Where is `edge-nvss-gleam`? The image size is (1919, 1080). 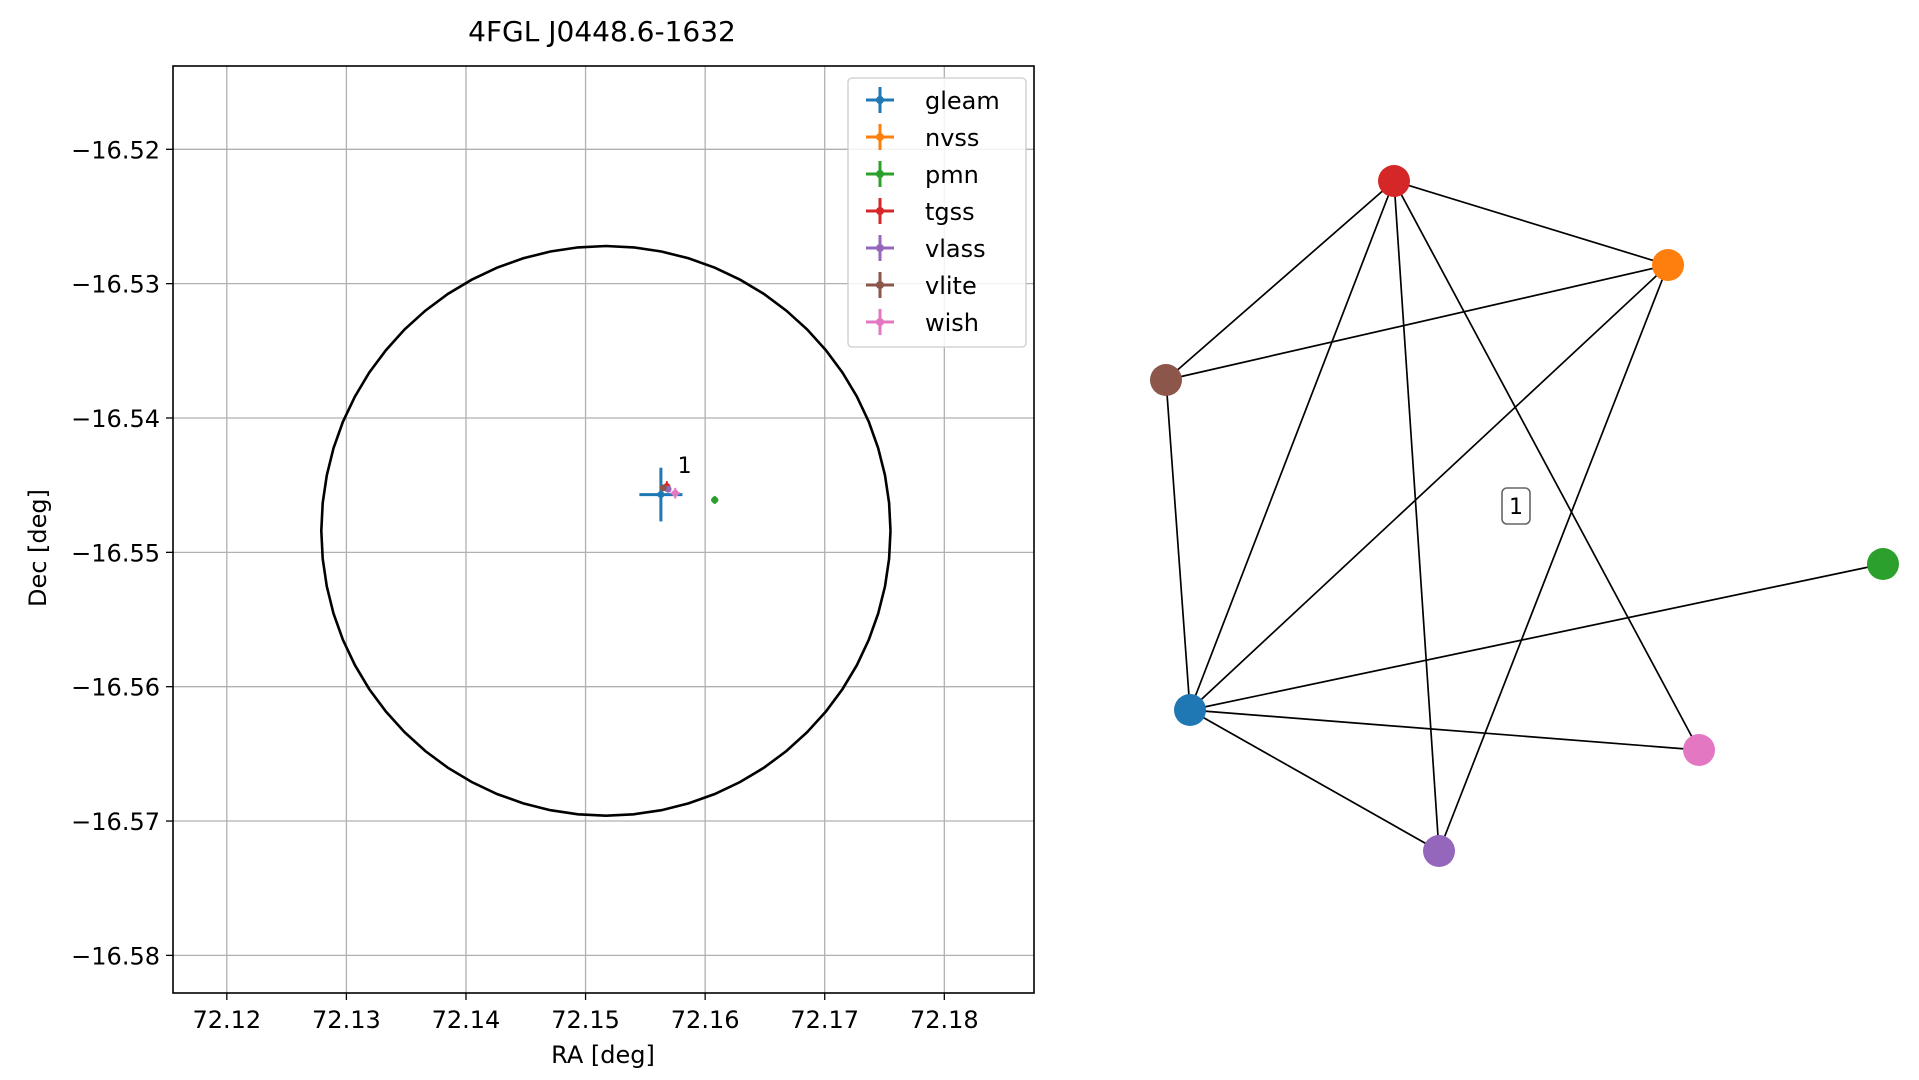
edge-nvss-gleam is located at coordinates (1429, 487).